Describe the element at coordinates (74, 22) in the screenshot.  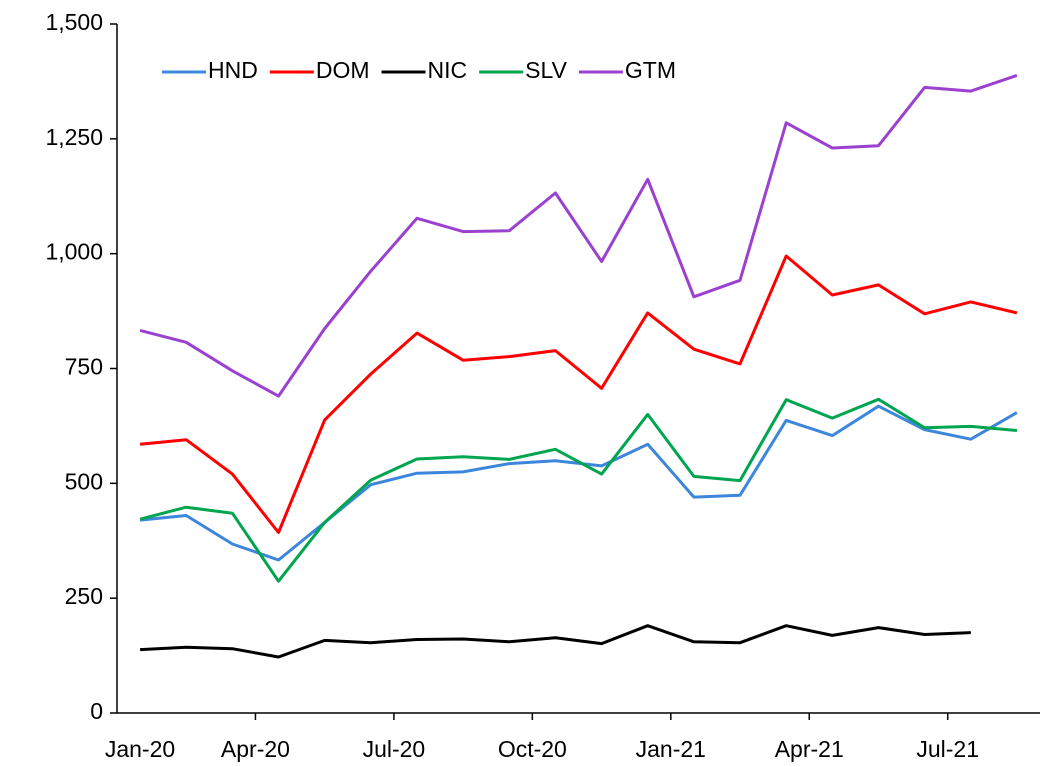
I see `y-tick-label: 1,500` at that location.